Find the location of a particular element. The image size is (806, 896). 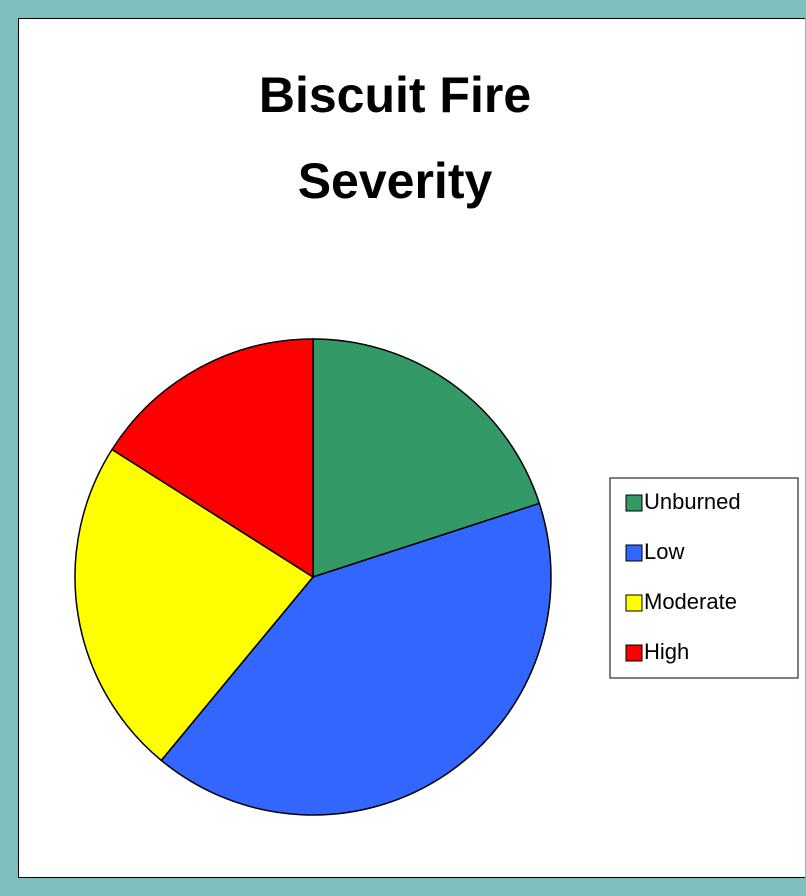

legend-label: Low is located at coordinates (664, 551).